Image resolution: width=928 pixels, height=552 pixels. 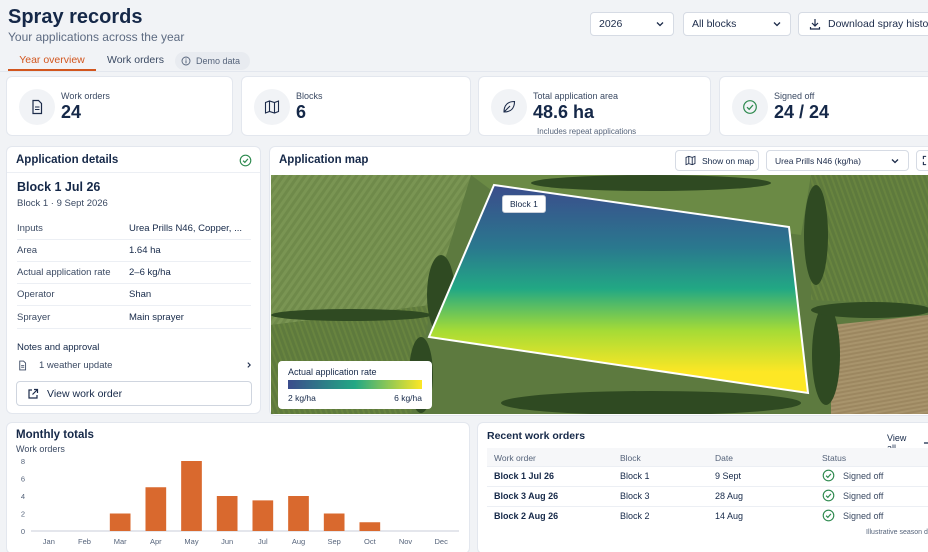 I want to click on monthly-title: Monthly totals, so click(x=55, y=435).